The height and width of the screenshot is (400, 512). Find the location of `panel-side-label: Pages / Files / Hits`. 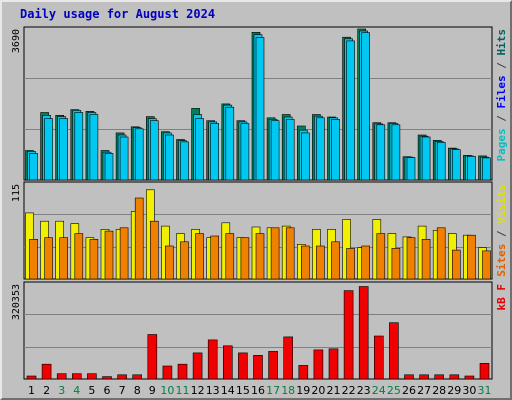

panel-side-label: Pages / Files / Hits is located at coordinates (501, 95).